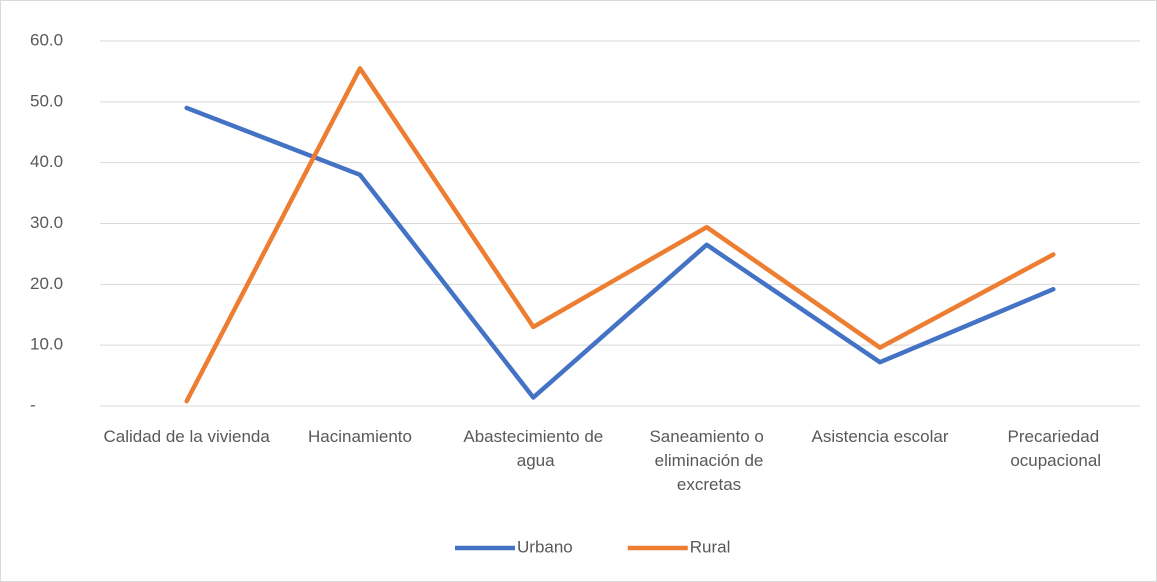 This screenshot has width=1157, height=582. I want to click on legend-label: Rural, so click(710, 546).